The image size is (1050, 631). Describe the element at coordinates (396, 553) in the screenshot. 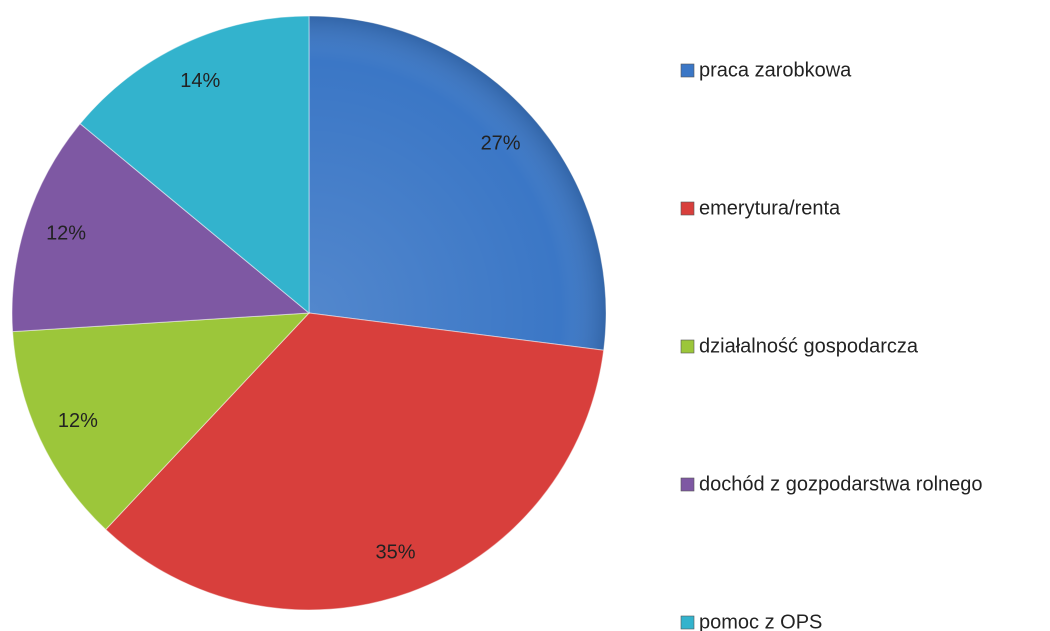

I see `data-label: 35%` at that location.